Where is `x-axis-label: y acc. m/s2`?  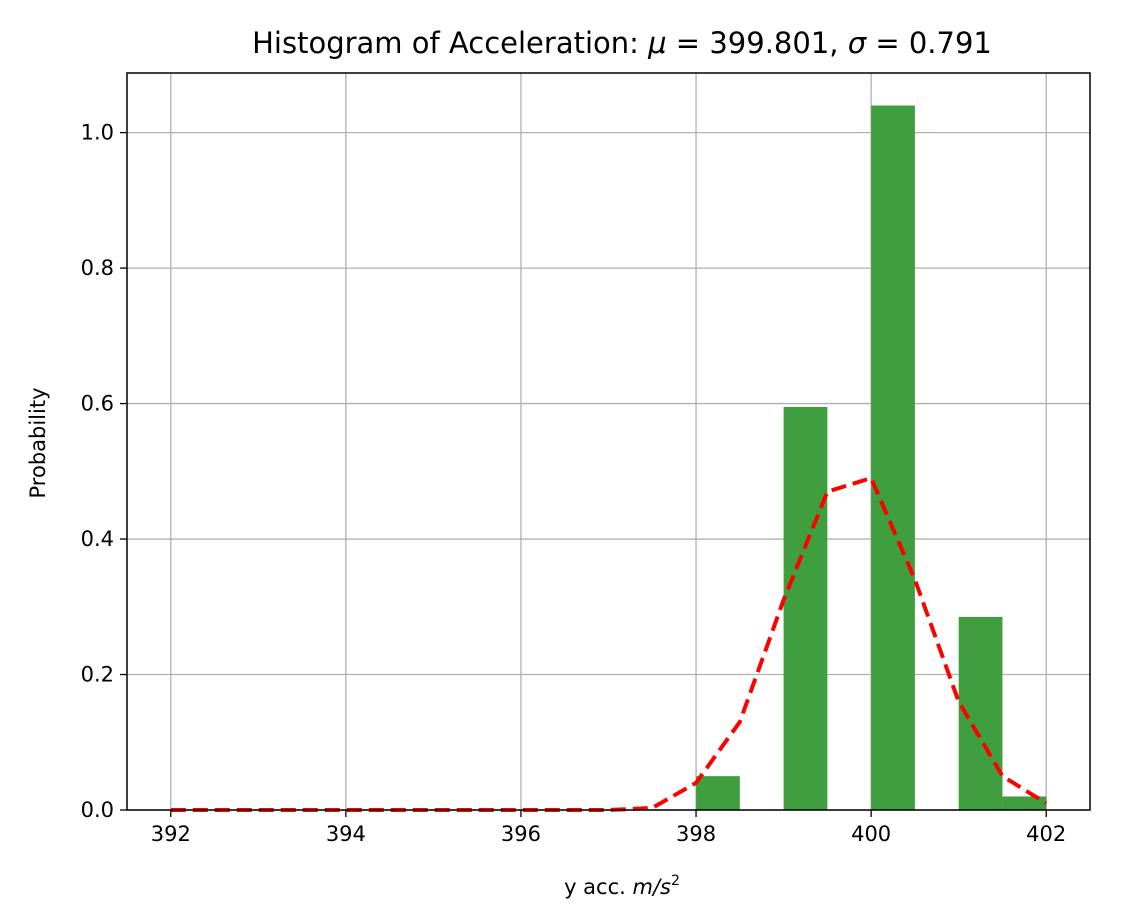
x-axis-label: y acc. m/s2 is located at coordinates (622, 886).